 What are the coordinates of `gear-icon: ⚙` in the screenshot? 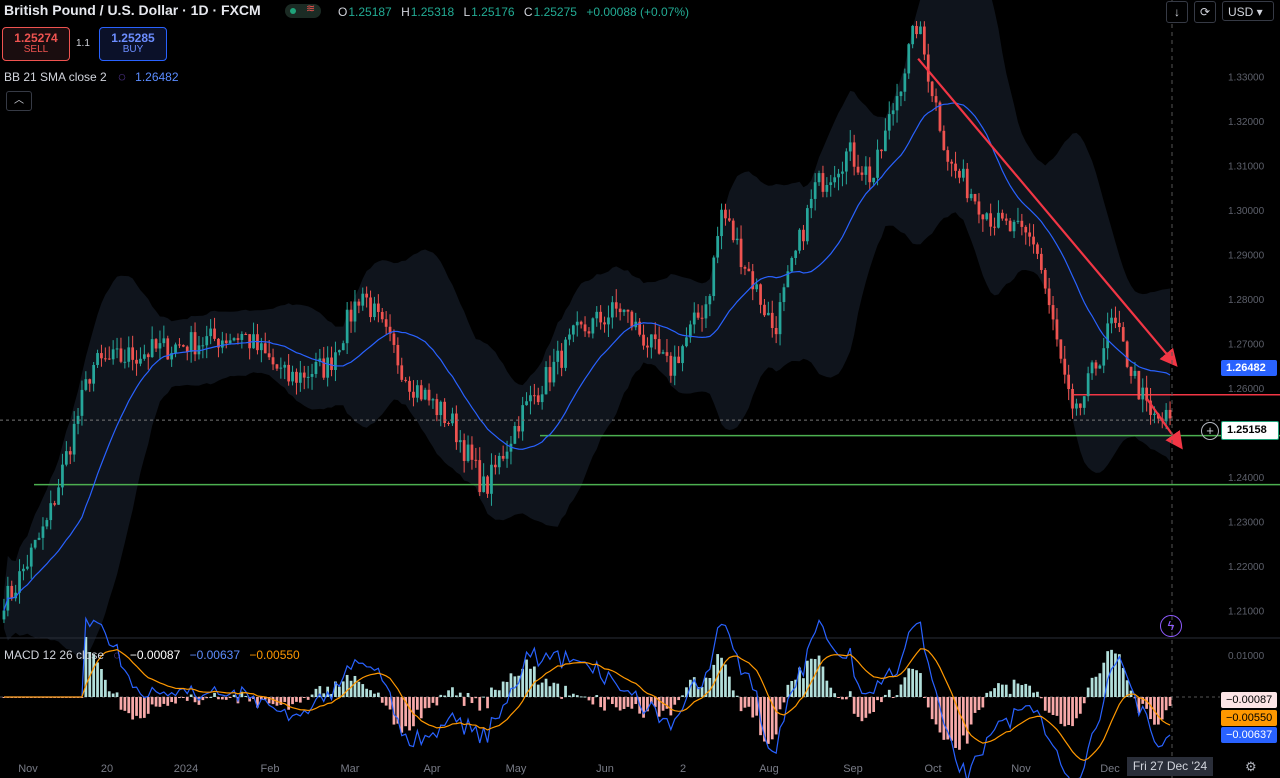 It's located at (1251, 766).